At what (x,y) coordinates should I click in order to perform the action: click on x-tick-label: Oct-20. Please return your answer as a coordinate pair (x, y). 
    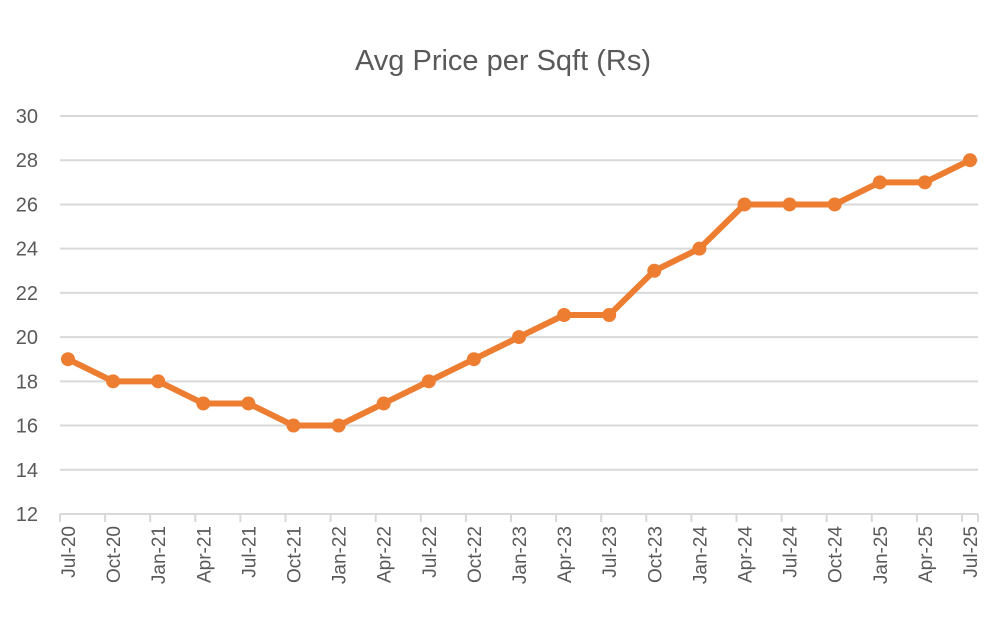
    Looking at the image, I should click on (114, 554).